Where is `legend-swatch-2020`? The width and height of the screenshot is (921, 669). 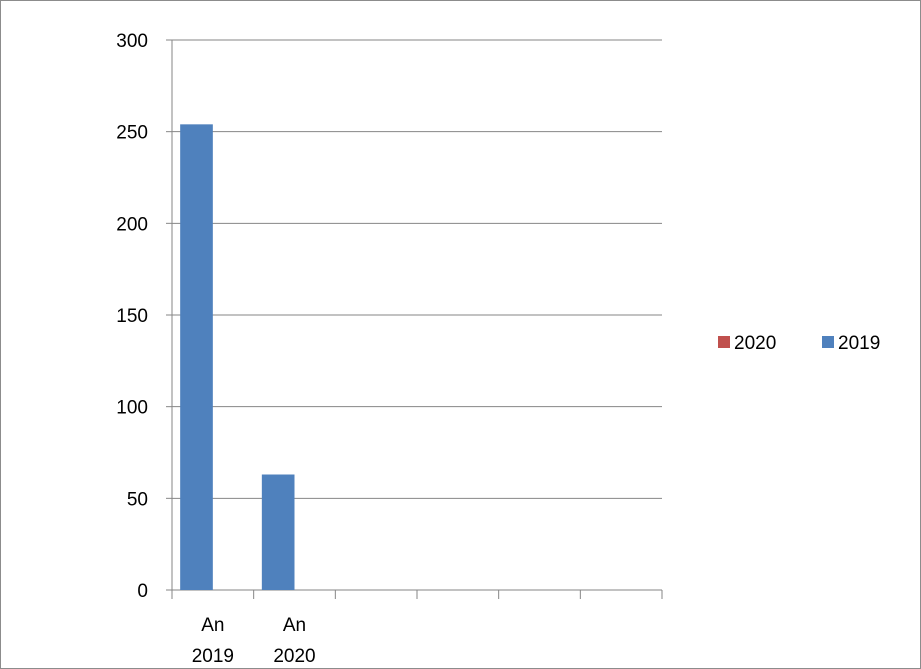
legend-swatch-2020 is located at coordinates (724, 342).